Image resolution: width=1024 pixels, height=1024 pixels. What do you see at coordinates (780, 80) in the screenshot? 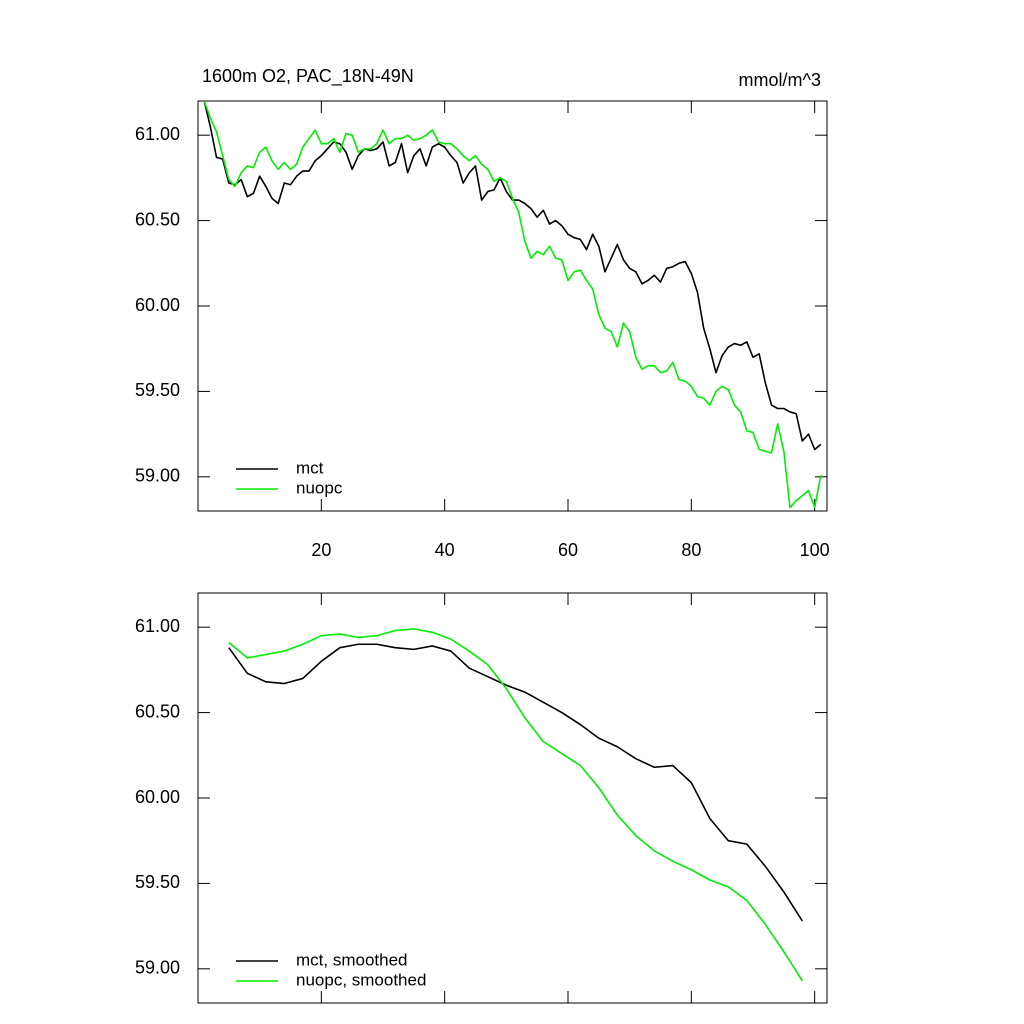
I see `units-label: mmol/m^3` at bounding box center [780, 80].